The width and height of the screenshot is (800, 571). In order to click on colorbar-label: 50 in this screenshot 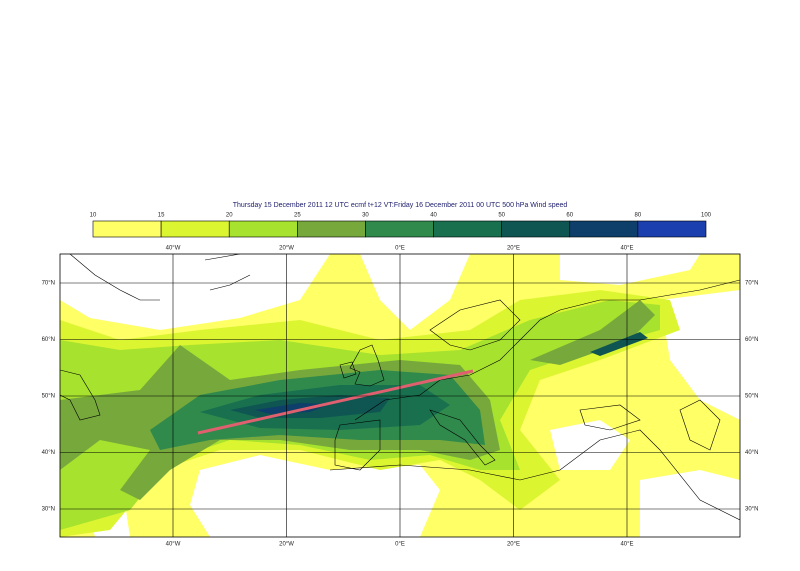, I will do `click(501, 216)`.